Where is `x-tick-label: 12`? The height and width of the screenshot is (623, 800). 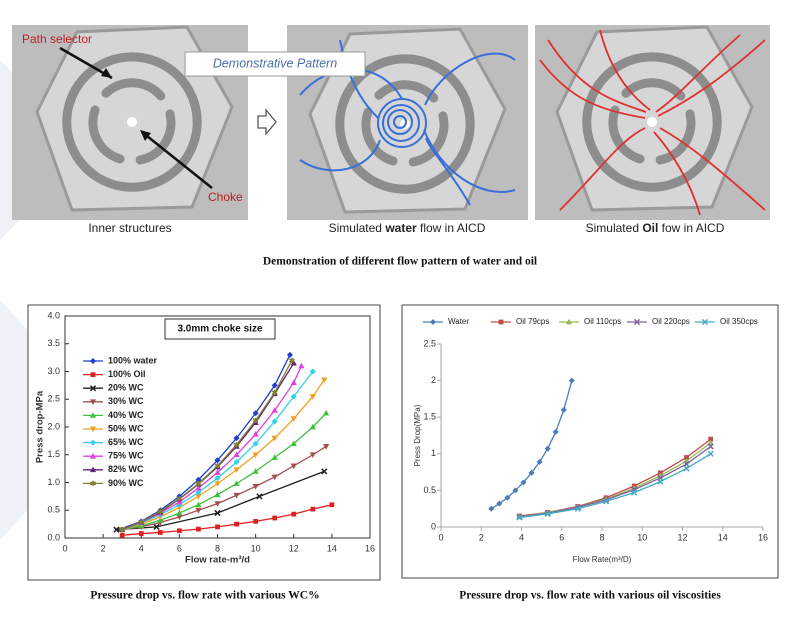 x-tick-label: 12 is located at coordinates (682, 537).